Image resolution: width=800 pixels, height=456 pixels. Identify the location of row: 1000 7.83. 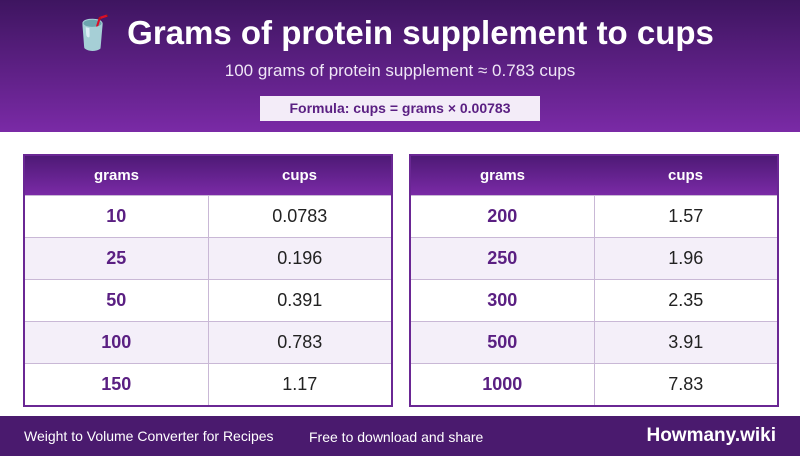
(594, 385).